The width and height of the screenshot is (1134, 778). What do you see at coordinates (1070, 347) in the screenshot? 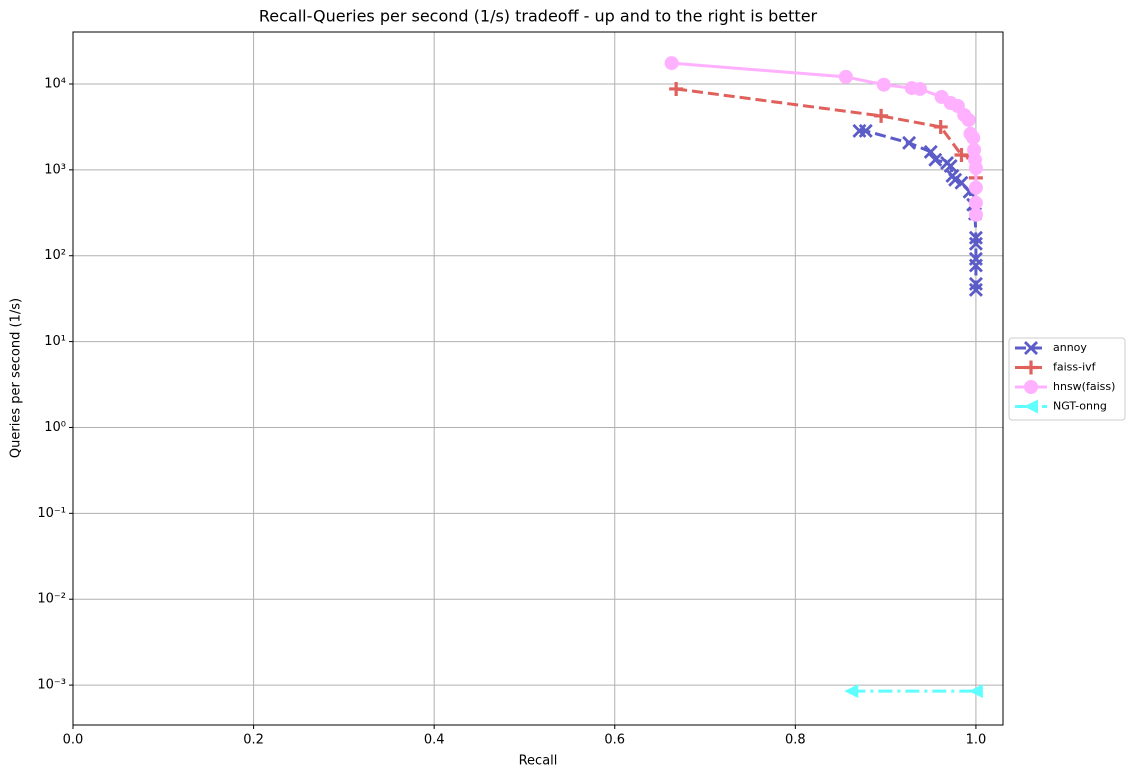
I see `legend-label: annoy` at bounding box center [1070, 347].